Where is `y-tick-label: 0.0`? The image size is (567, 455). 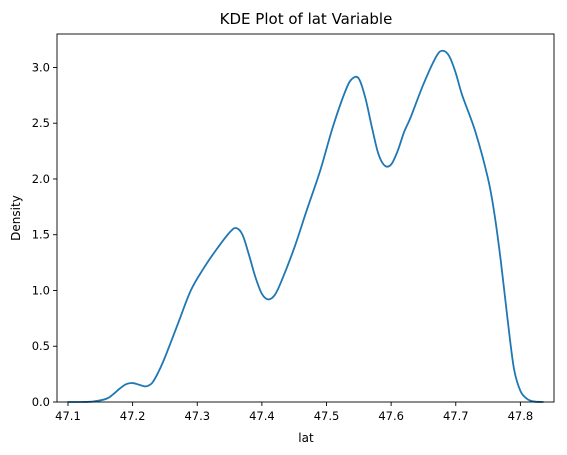
y-tick-label: 0.0 is located at coordinates (41, 402).